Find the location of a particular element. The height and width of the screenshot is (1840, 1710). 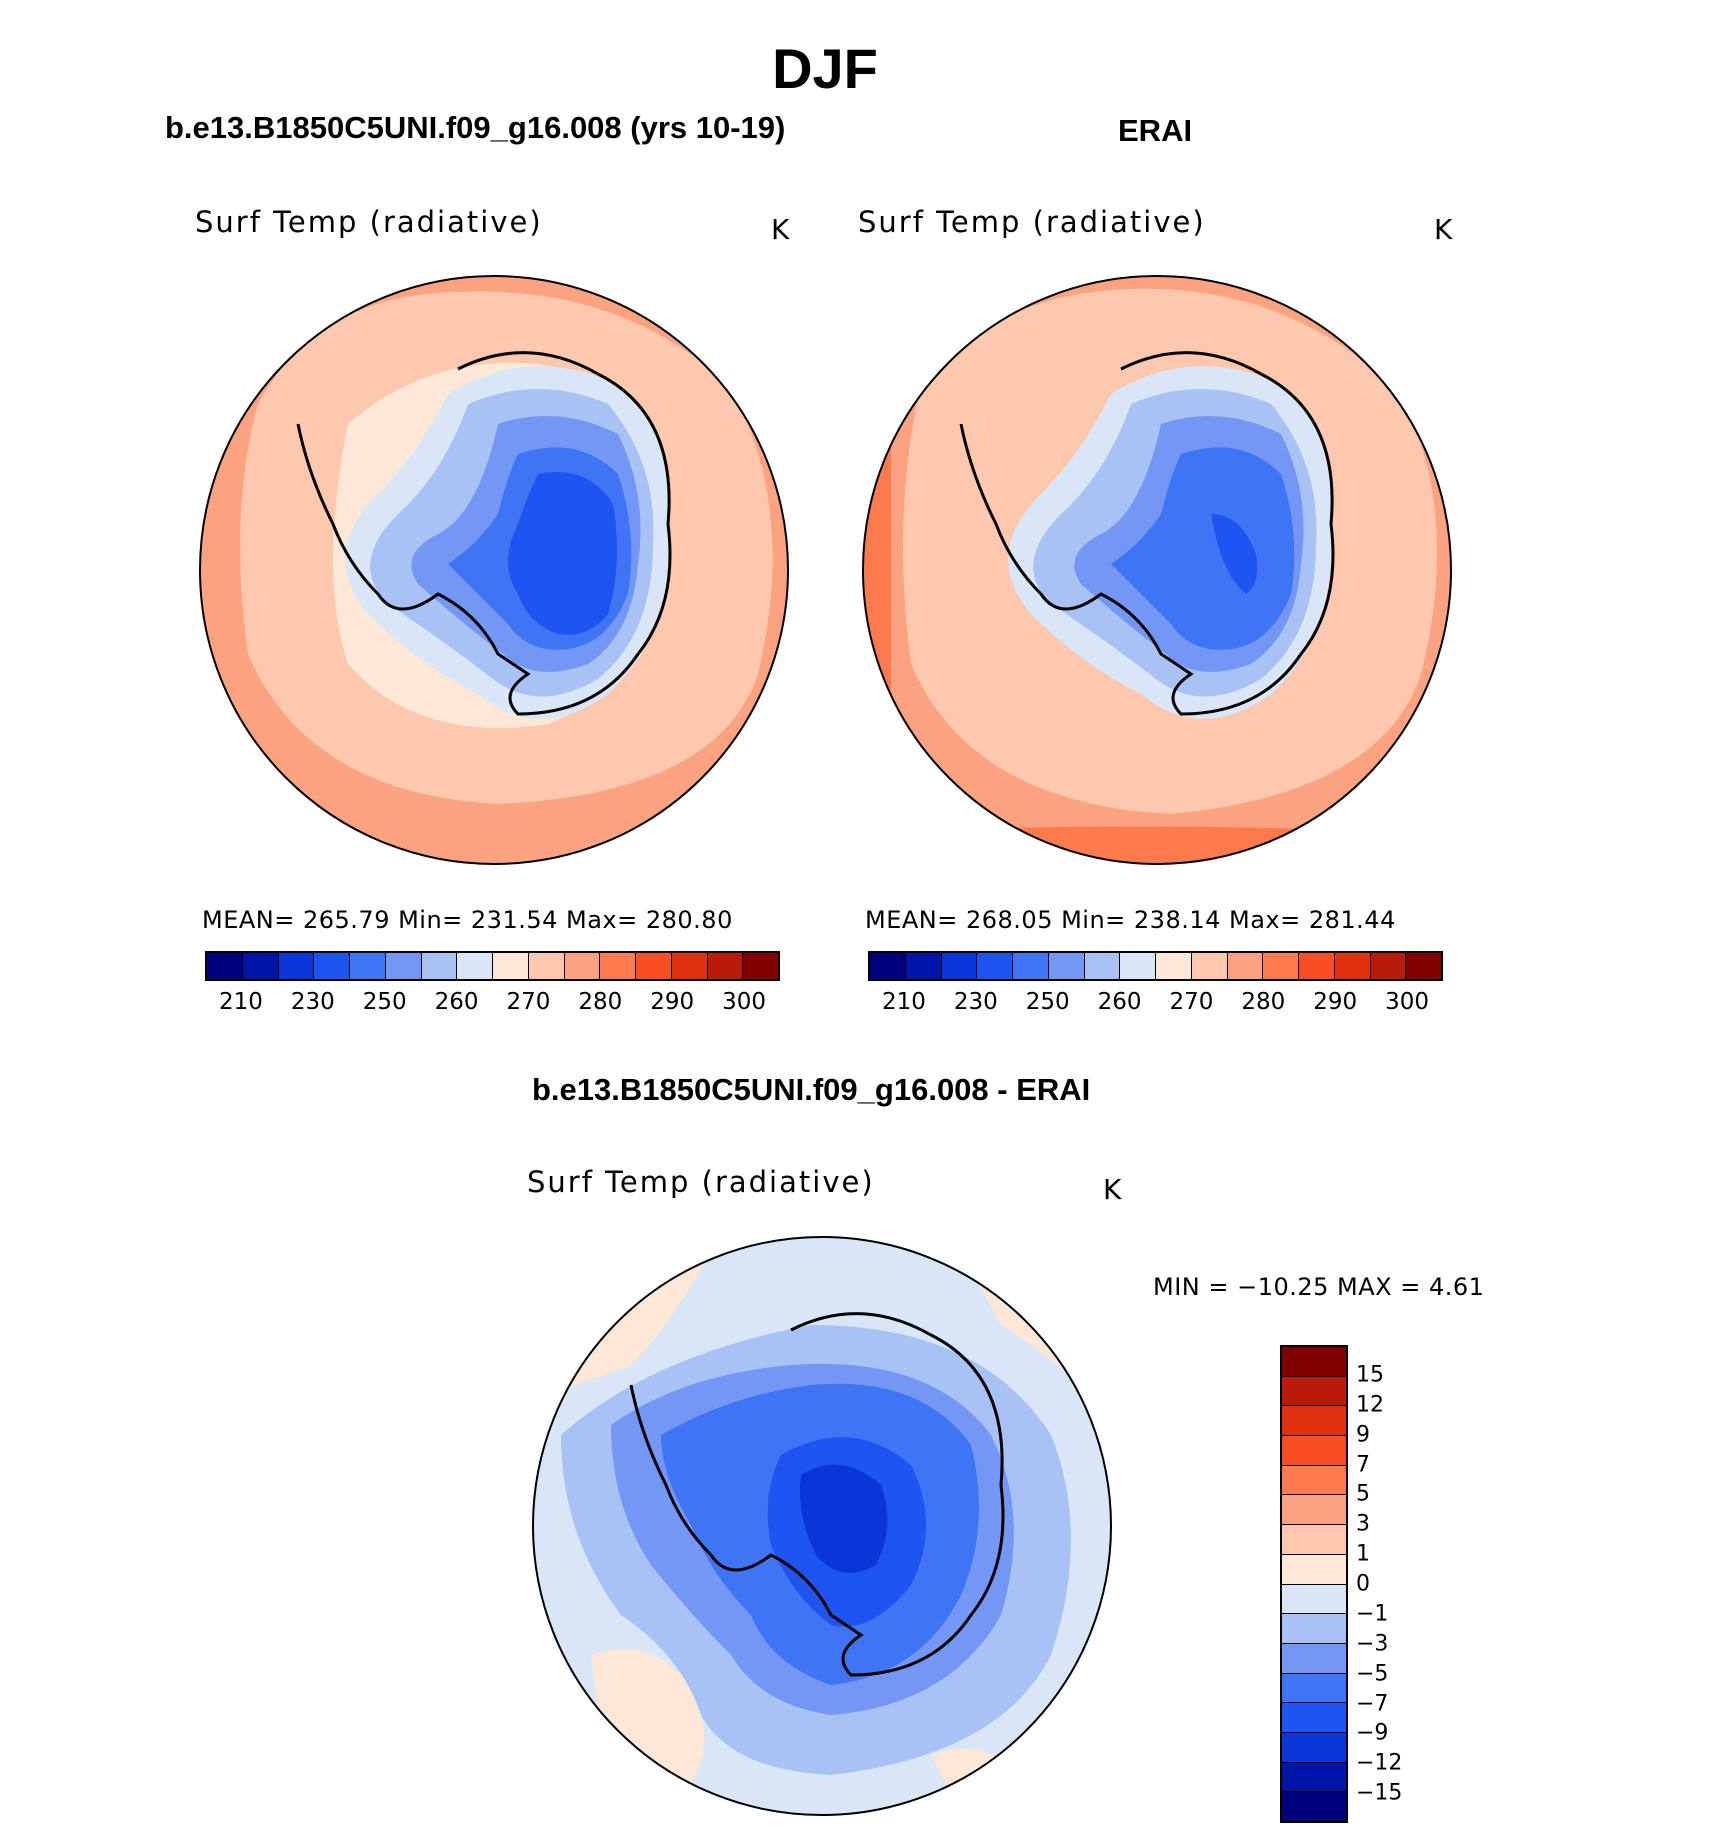

panel-1-variable-label: Surf Temp (radiative) is located at coordinates (369, 222).